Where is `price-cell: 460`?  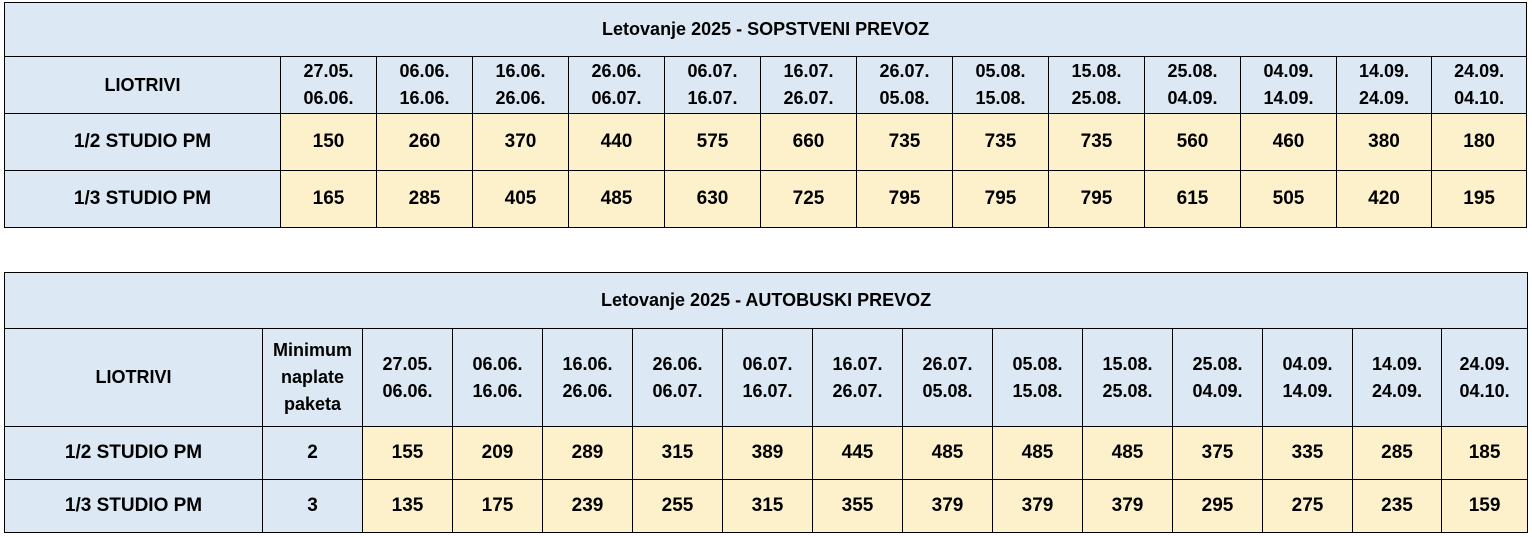
price-cell: 460 is located at coordinates (1288, 142).